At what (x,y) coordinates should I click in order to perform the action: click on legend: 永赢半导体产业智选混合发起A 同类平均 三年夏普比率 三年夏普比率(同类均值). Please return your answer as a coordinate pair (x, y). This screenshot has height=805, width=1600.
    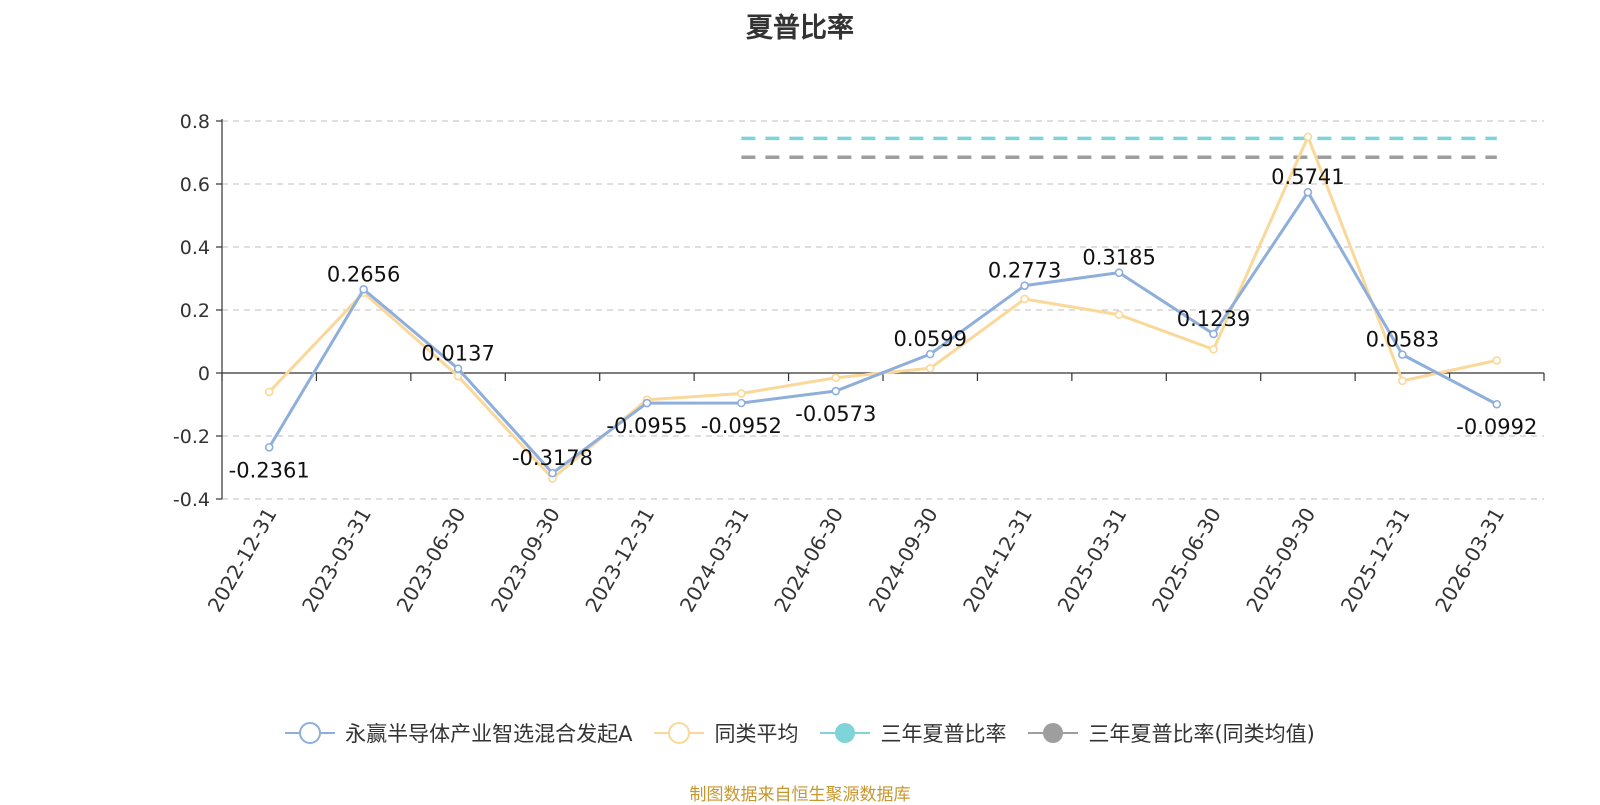
    Looking at the image, I should click on (800, 733).